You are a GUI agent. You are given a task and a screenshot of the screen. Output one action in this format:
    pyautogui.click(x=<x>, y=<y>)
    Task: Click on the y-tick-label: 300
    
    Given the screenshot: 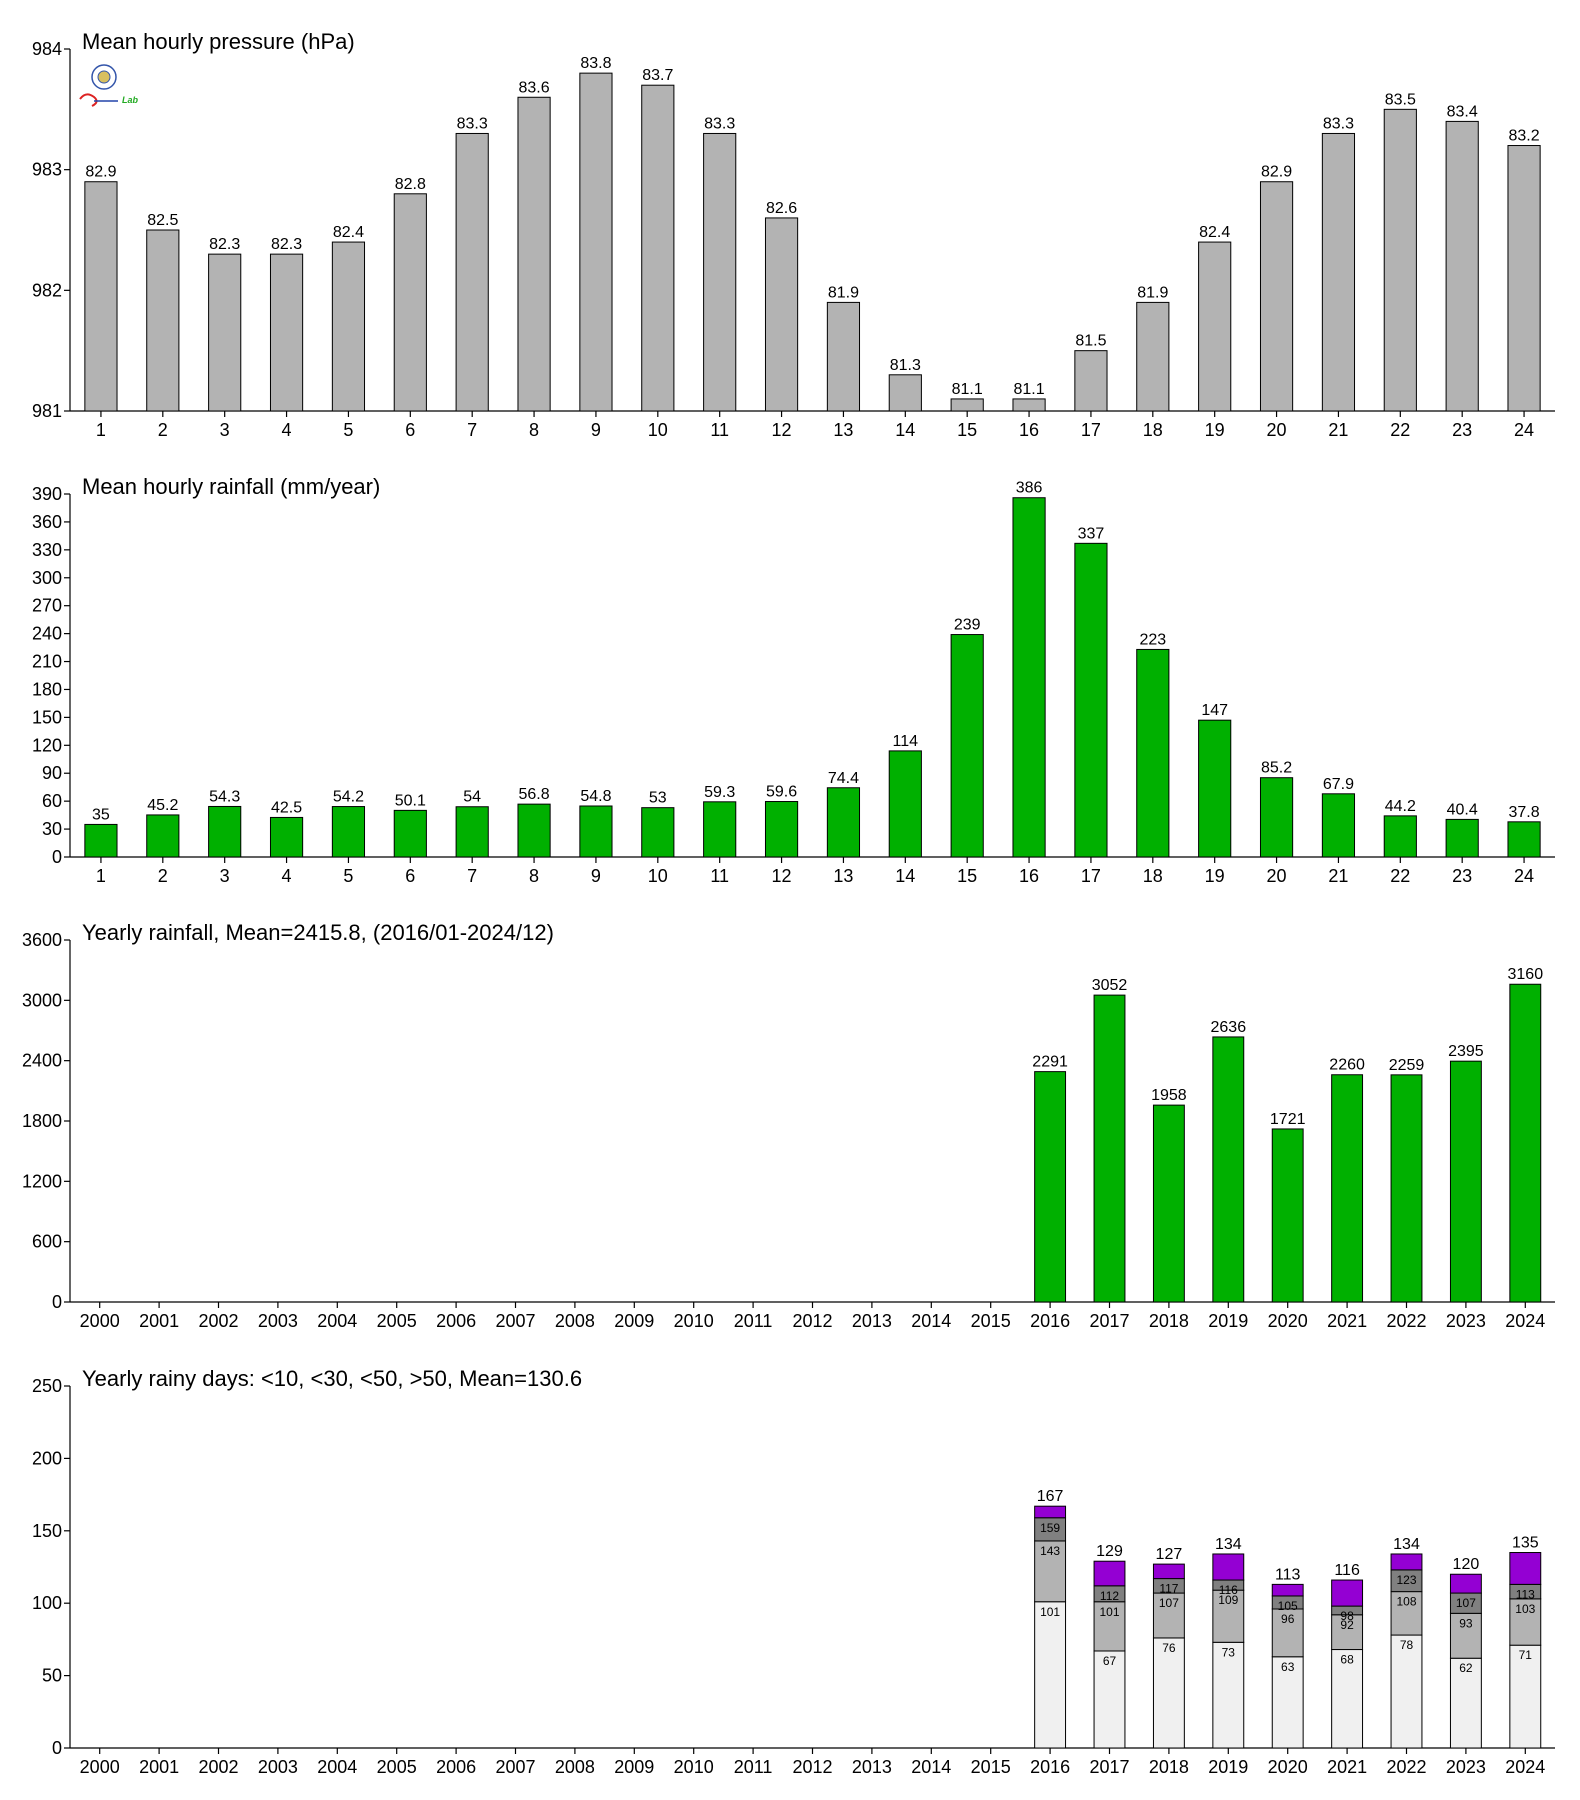 What is the action you would take?
    pyautogui.click(x=47, y=578)
    